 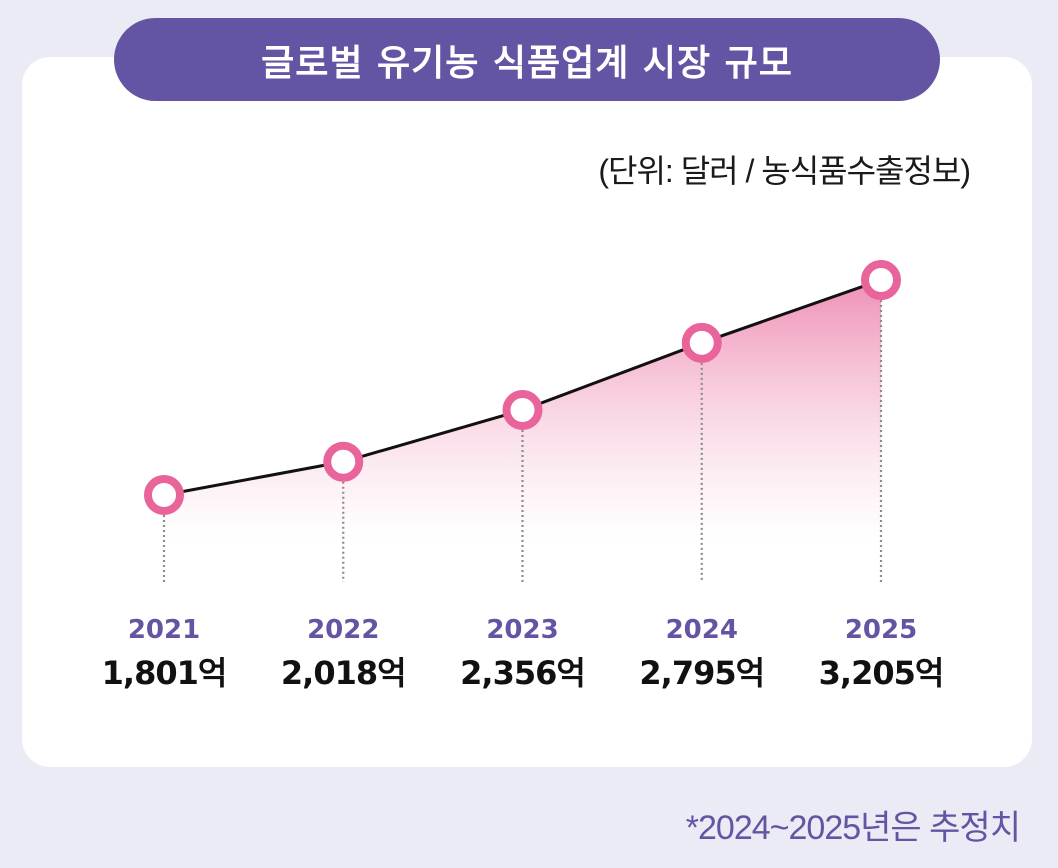 I want to click on year-label-2023: 2023, so click(x=522, y=630).